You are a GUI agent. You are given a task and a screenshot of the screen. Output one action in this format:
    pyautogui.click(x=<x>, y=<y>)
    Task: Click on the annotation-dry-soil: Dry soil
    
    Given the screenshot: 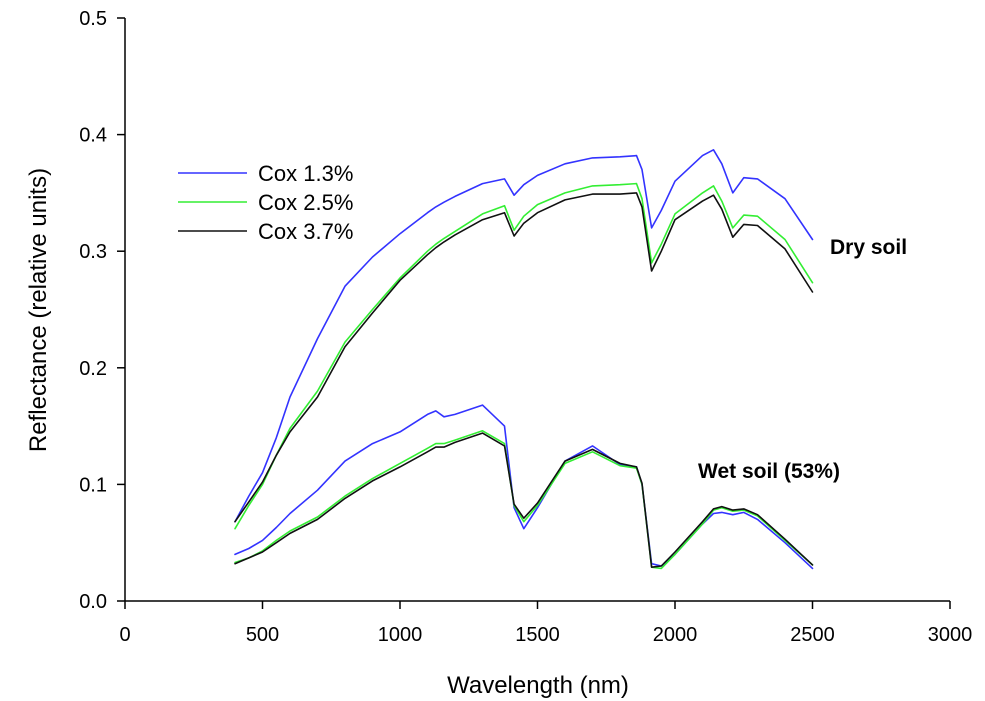 What is the action you would take?
    pyautogui.click(x=868, y=247)
    